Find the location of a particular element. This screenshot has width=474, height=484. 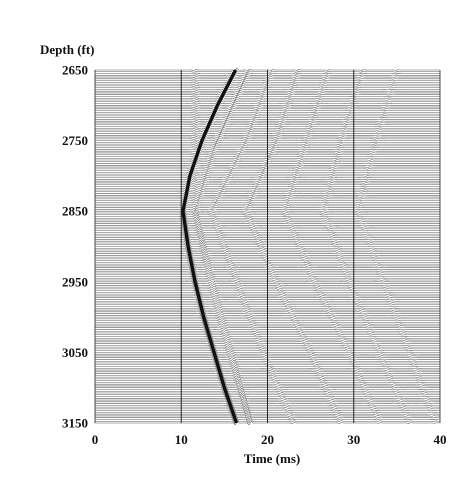

x-tick-label: 30 is located at coordinates (353, 439).